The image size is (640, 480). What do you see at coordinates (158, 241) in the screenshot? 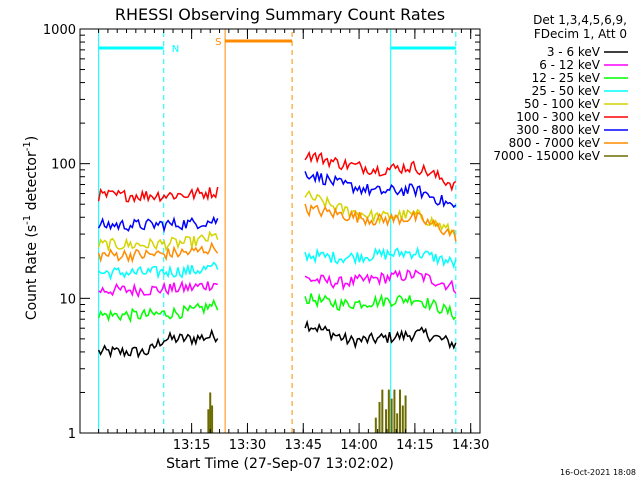
I see `series-line-4-seg1` at bounding box center [158, 241].